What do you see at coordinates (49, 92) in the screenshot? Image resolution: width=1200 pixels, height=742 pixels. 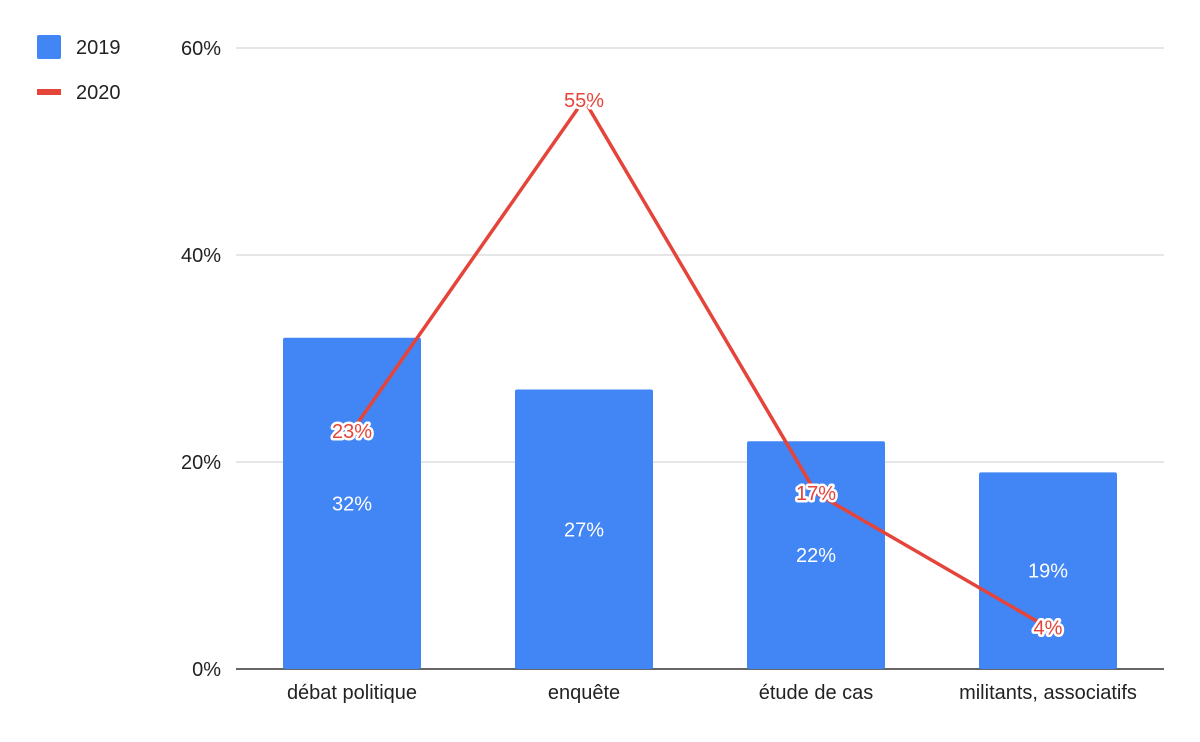 I see `legend-swatch-2020` at bounding box center [49, 92].